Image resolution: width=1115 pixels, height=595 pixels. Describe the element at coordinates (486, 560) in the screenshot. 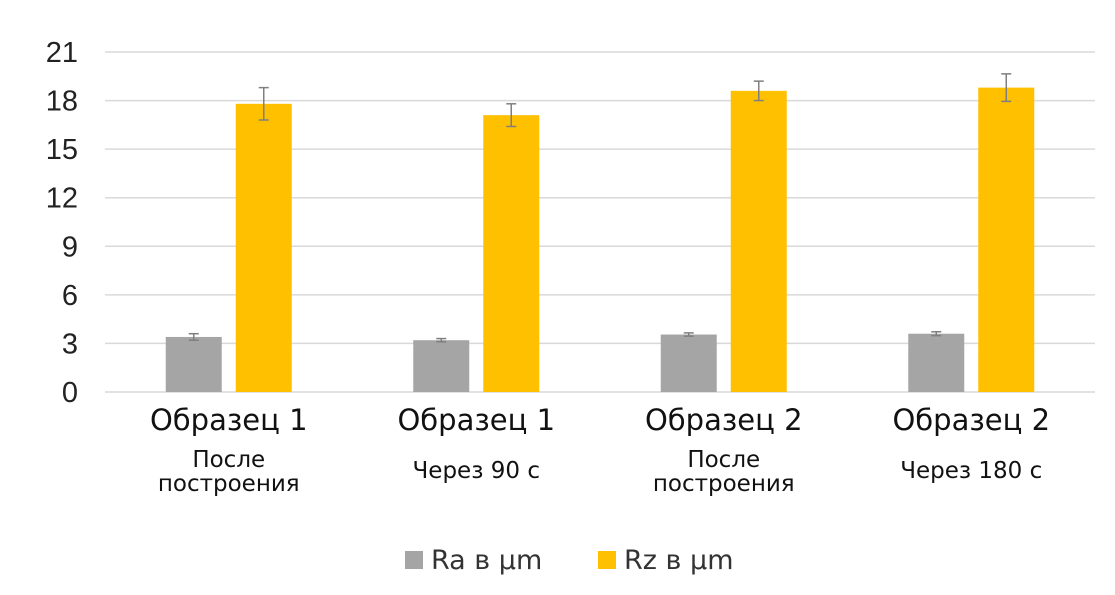

I see `legend-label: Ra в μm` at that location.